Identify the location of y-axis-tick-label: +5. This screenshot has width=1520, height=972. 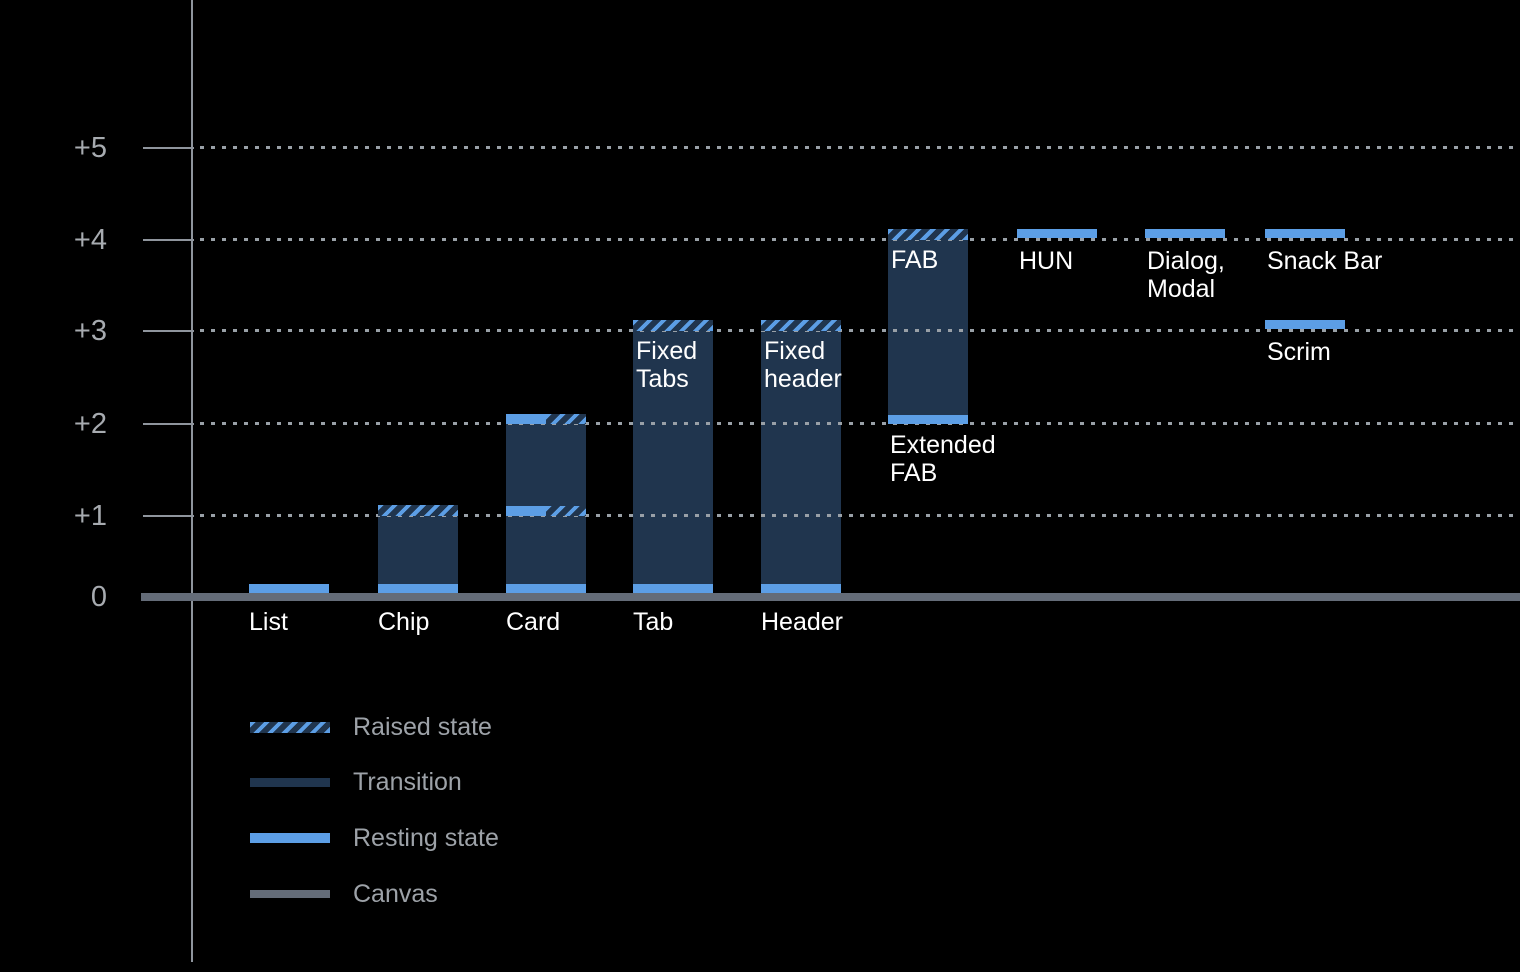
(90, 148).